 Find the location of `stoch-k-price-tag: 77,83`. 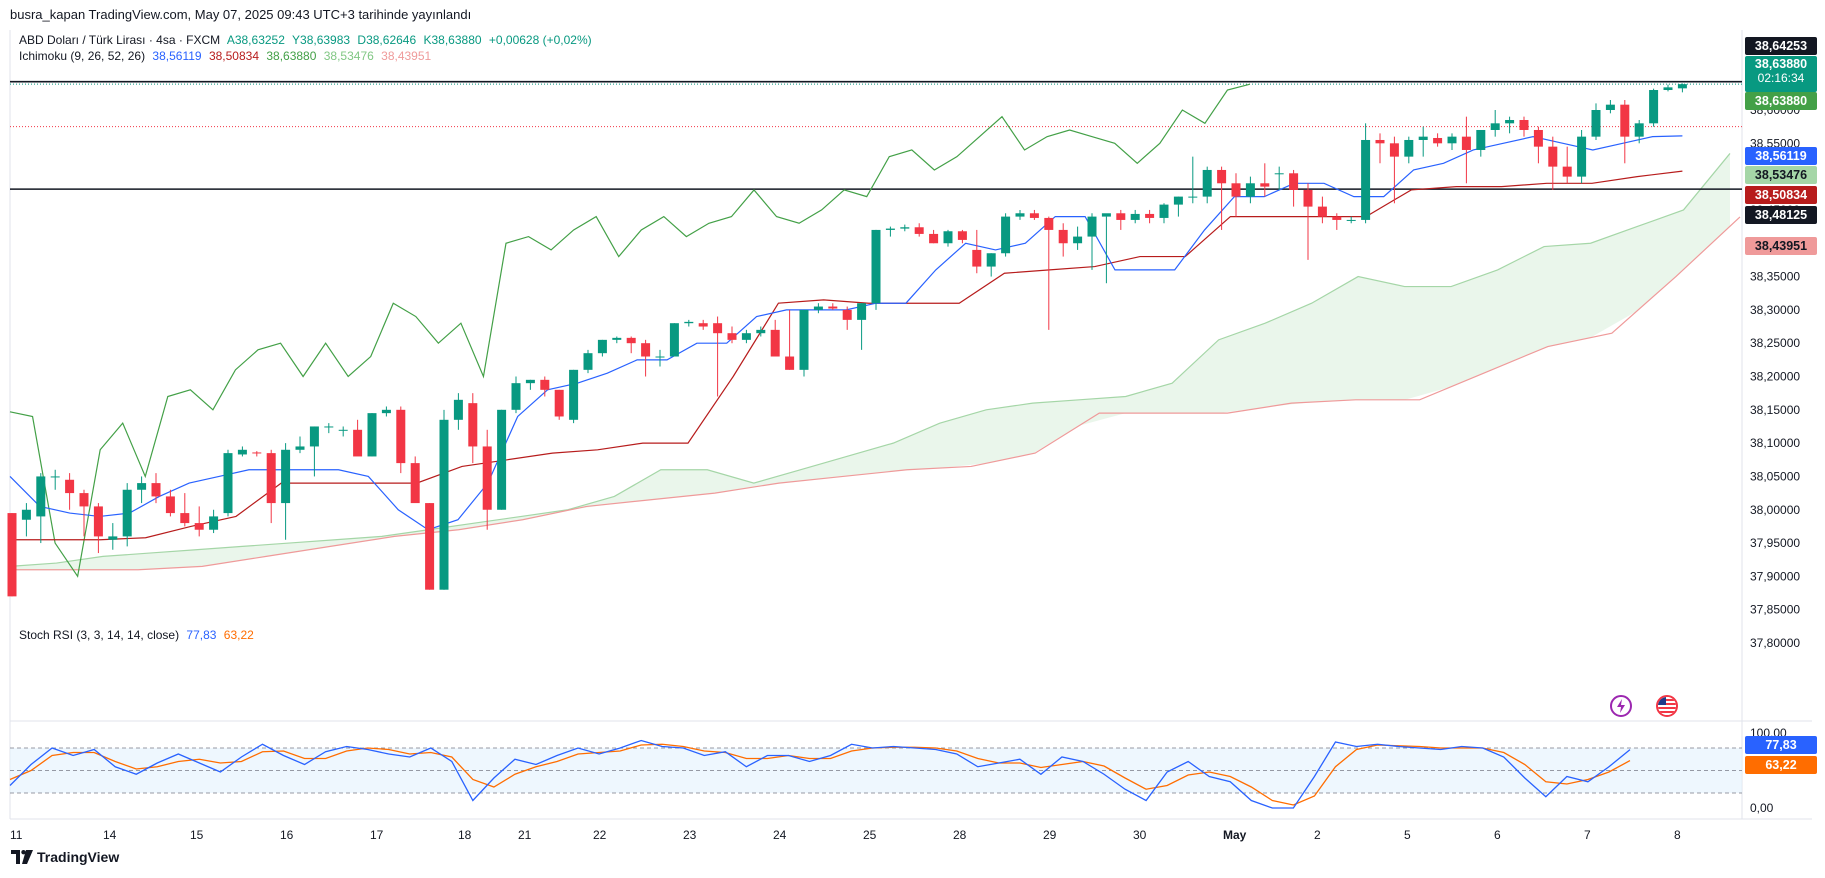

stoch-k-price-tag: 77,83 is located at coordinates (1781, 745).